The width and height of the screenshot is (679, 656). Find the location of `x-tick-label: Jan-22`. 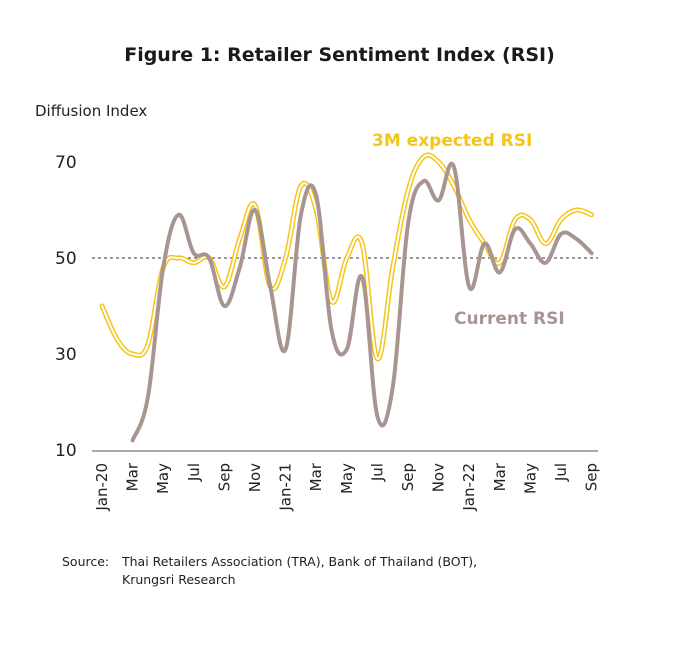

x-tick-label: Jan-22 is located at coordinates (469, 487).